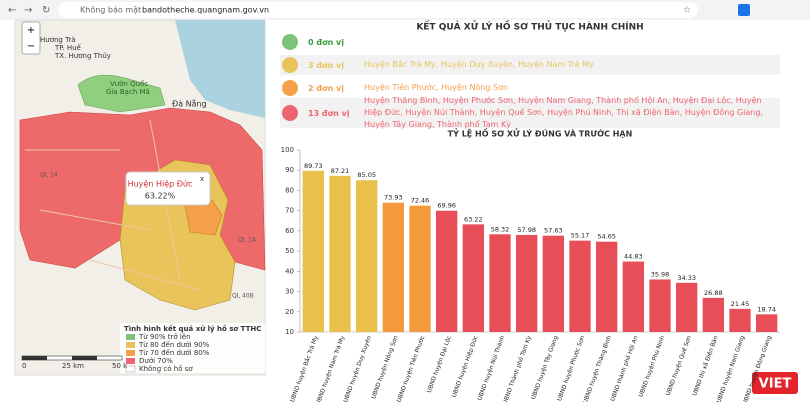 Image resolution: width=810 pixels, height=402 pixels. What do you see at coordinates (68, 48) in the screenshot?
I see `place-label: TP. Huế` at bounding box center [68, 48].